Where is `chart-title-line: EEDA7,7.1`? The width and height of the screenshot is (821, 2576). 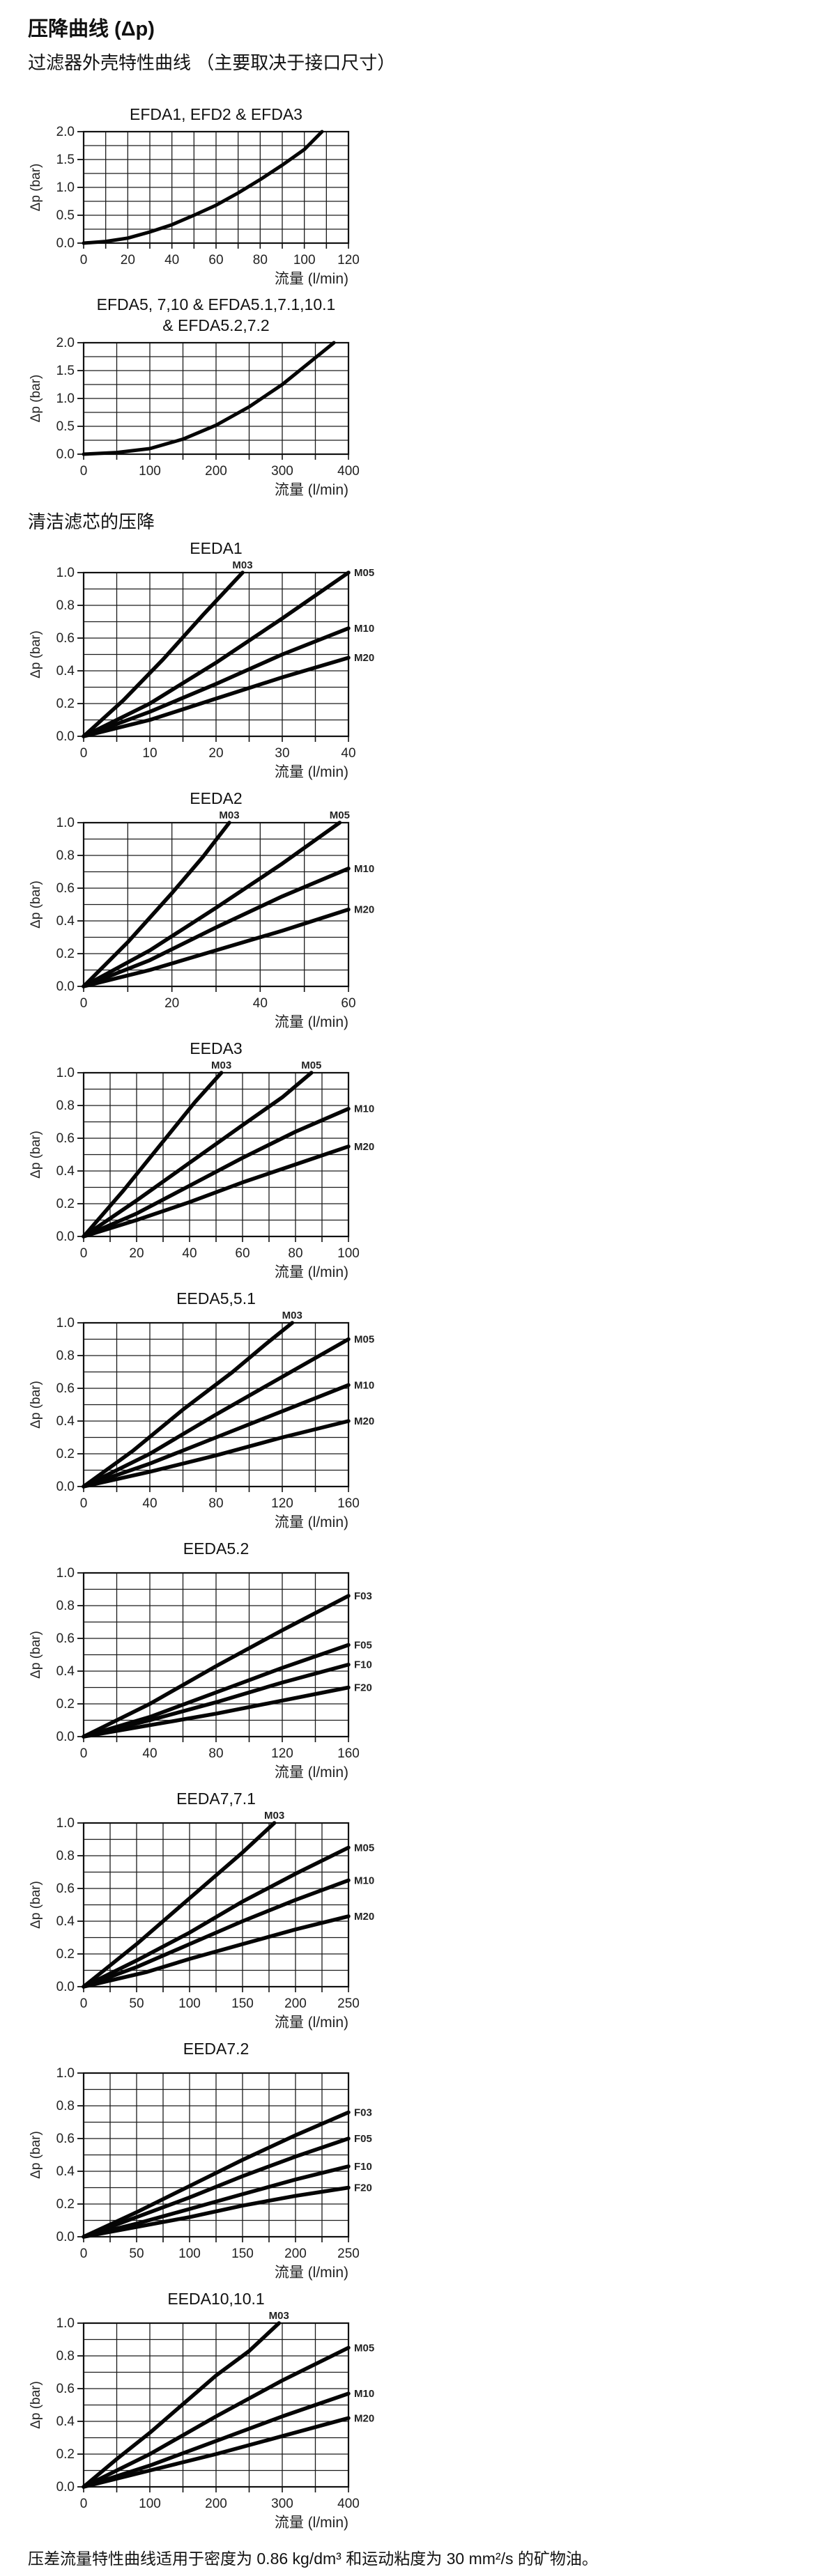 chart-title-line: EEDA7,7.1 is located at coordinates (216, 1799).